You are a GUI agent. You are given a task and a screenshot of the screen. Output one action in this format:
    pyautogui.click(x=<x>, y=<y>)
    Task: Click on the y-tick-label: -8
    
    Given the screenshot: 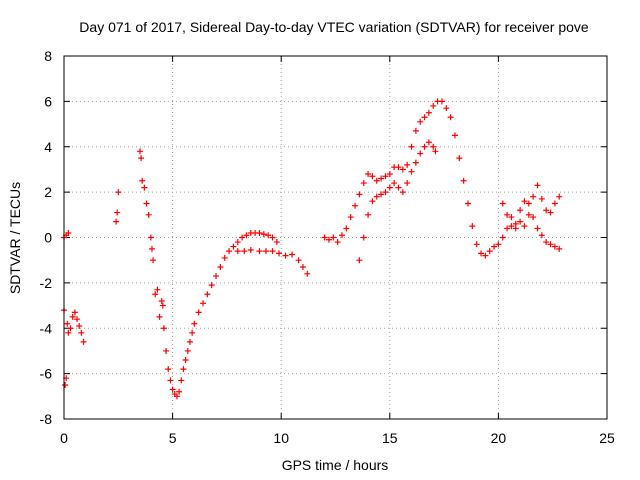 What is the action you would take?
    pyautogui.click(x=46, y=419)
    